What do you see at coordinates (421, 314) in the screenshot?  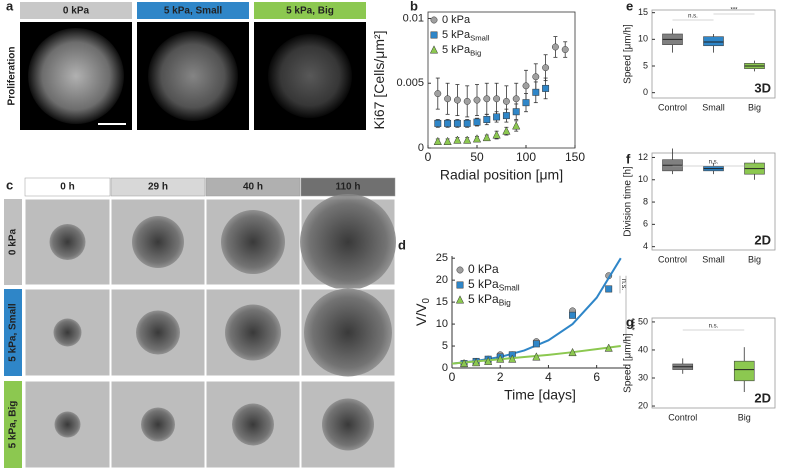 I see `label-text: V/V` at bounding box center [421, 314].